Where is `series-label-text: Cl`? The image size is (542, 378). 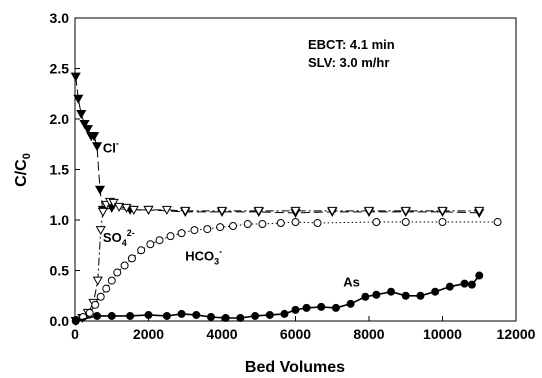 series-label-text: Cl is located at coordinates (109, 147).